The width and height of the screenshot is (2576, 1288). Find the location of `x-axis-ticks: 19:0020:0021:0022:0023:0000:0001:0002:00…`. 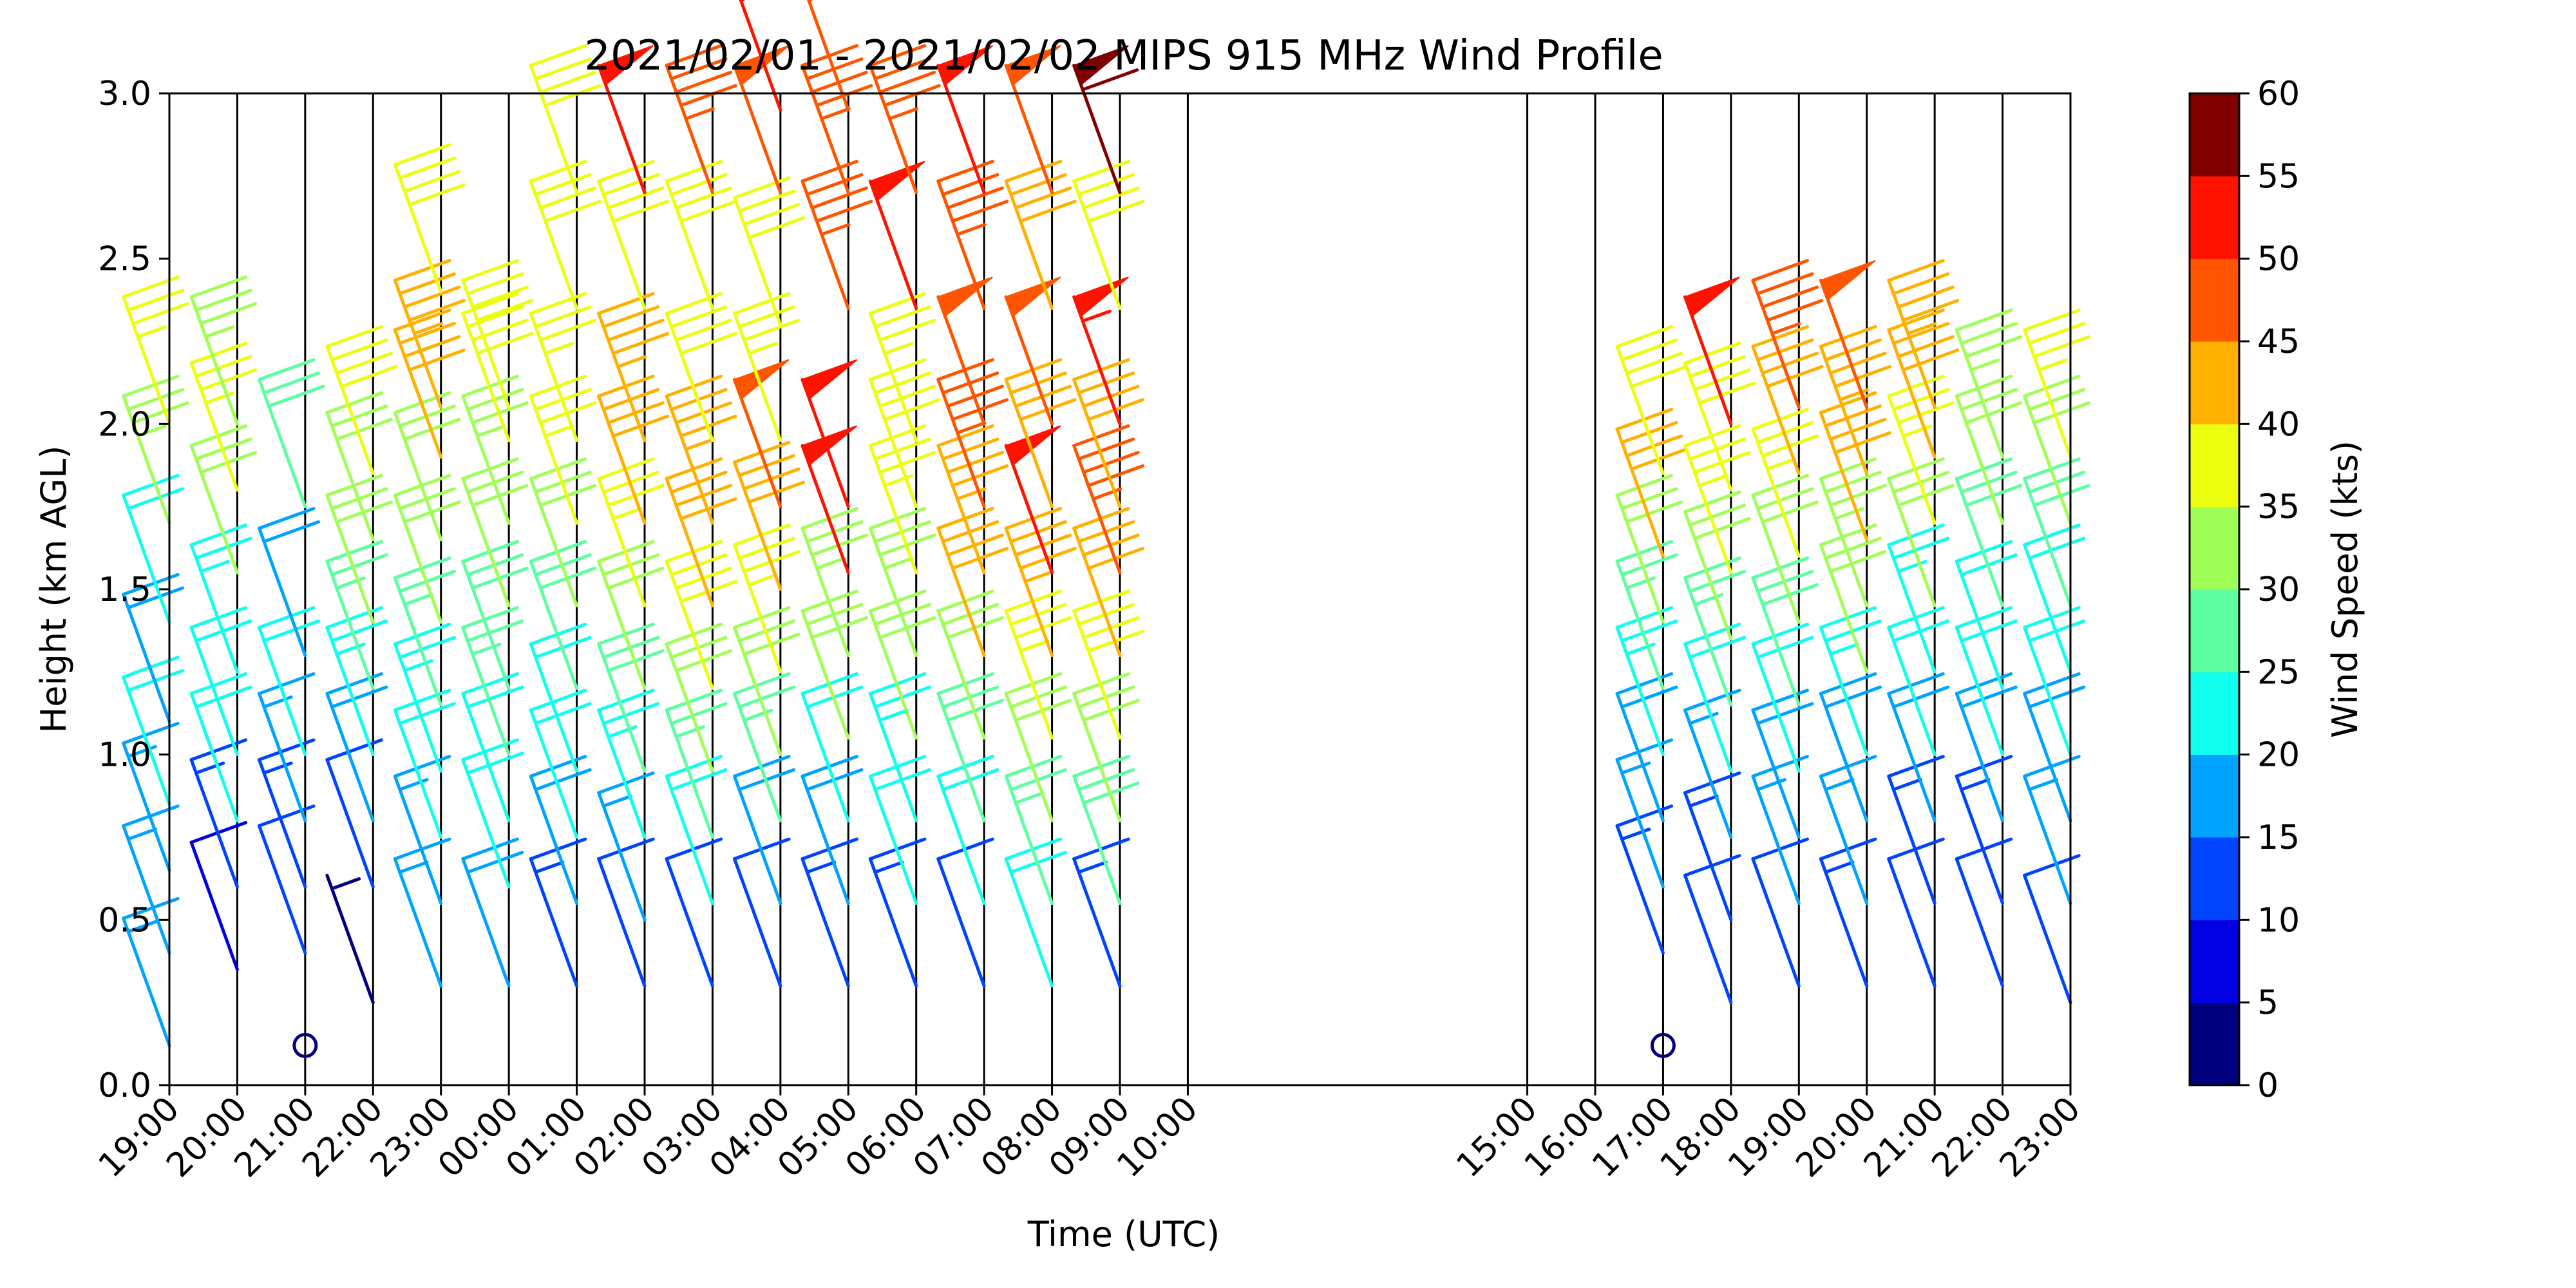

x-axis-ticks: 19:0020:0021:0022:0023:0000:0001:0002:00… is located at coordinates (1090, 1135).